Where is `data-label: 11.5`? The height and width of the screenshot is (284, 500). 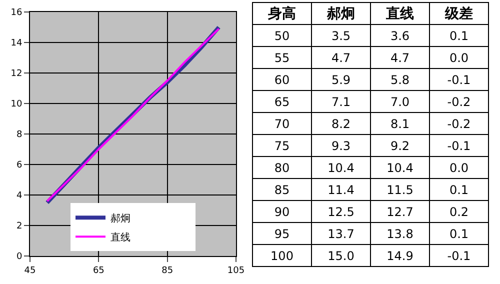 data-label: 11.5 is located at coordinates (400, 189).